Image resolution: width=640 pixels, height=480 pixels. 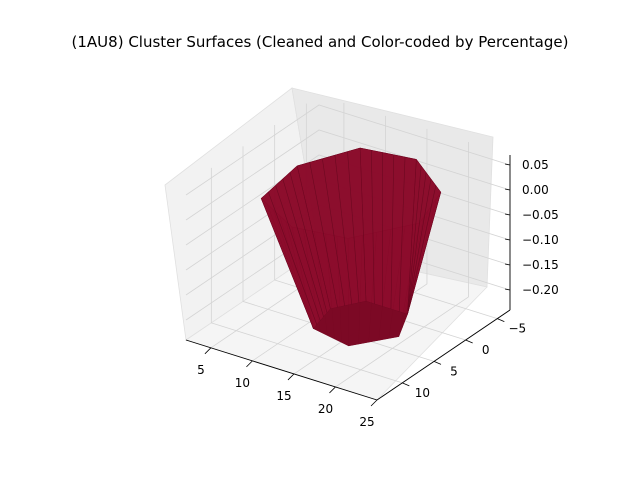 What do you see at coordinates (540, 290) in the screenshot?
I see `z-tick-label: −0.20` at bounding box center [540, 290].